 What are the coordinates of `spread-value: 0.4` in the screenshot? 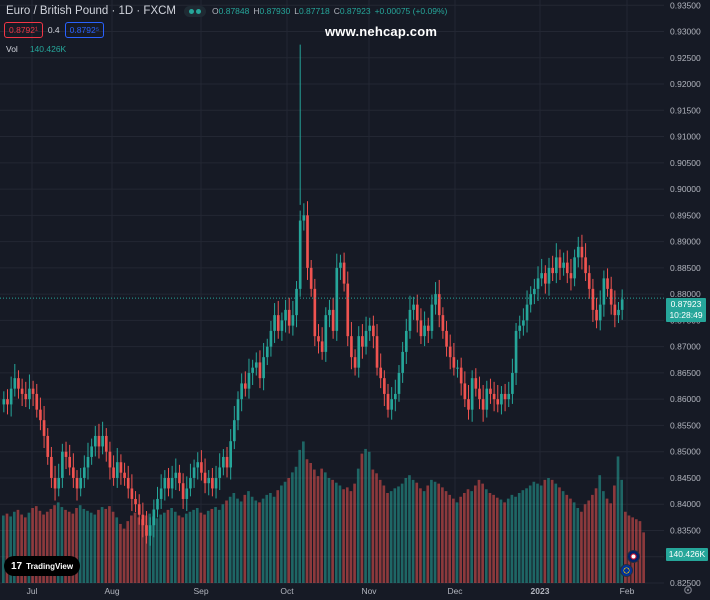 It's located at (53, 30).